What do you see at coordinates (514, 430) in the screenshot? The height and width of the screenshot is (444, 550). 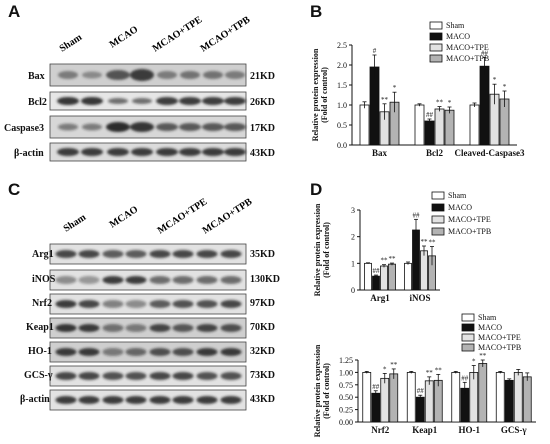 I see `x-tick-label: GCS-γ` at bounding box center [514, 430].